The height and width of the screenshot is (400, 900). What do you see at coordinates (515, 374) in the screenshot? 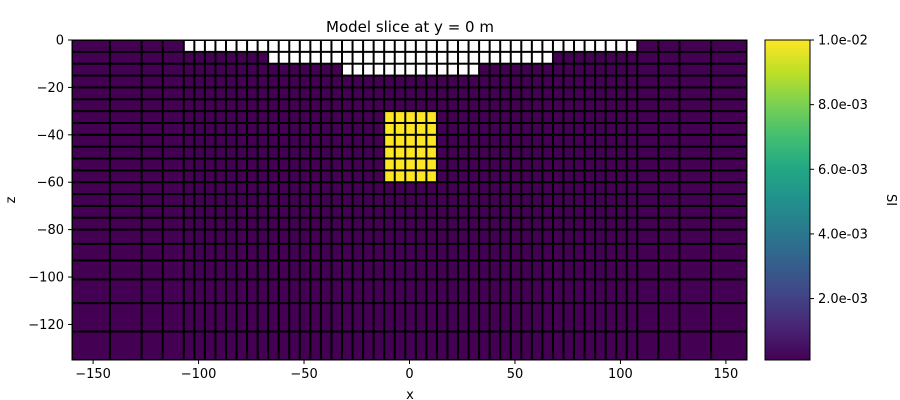
I see `x-tick-label: 50` at bounding box center [515, 374].